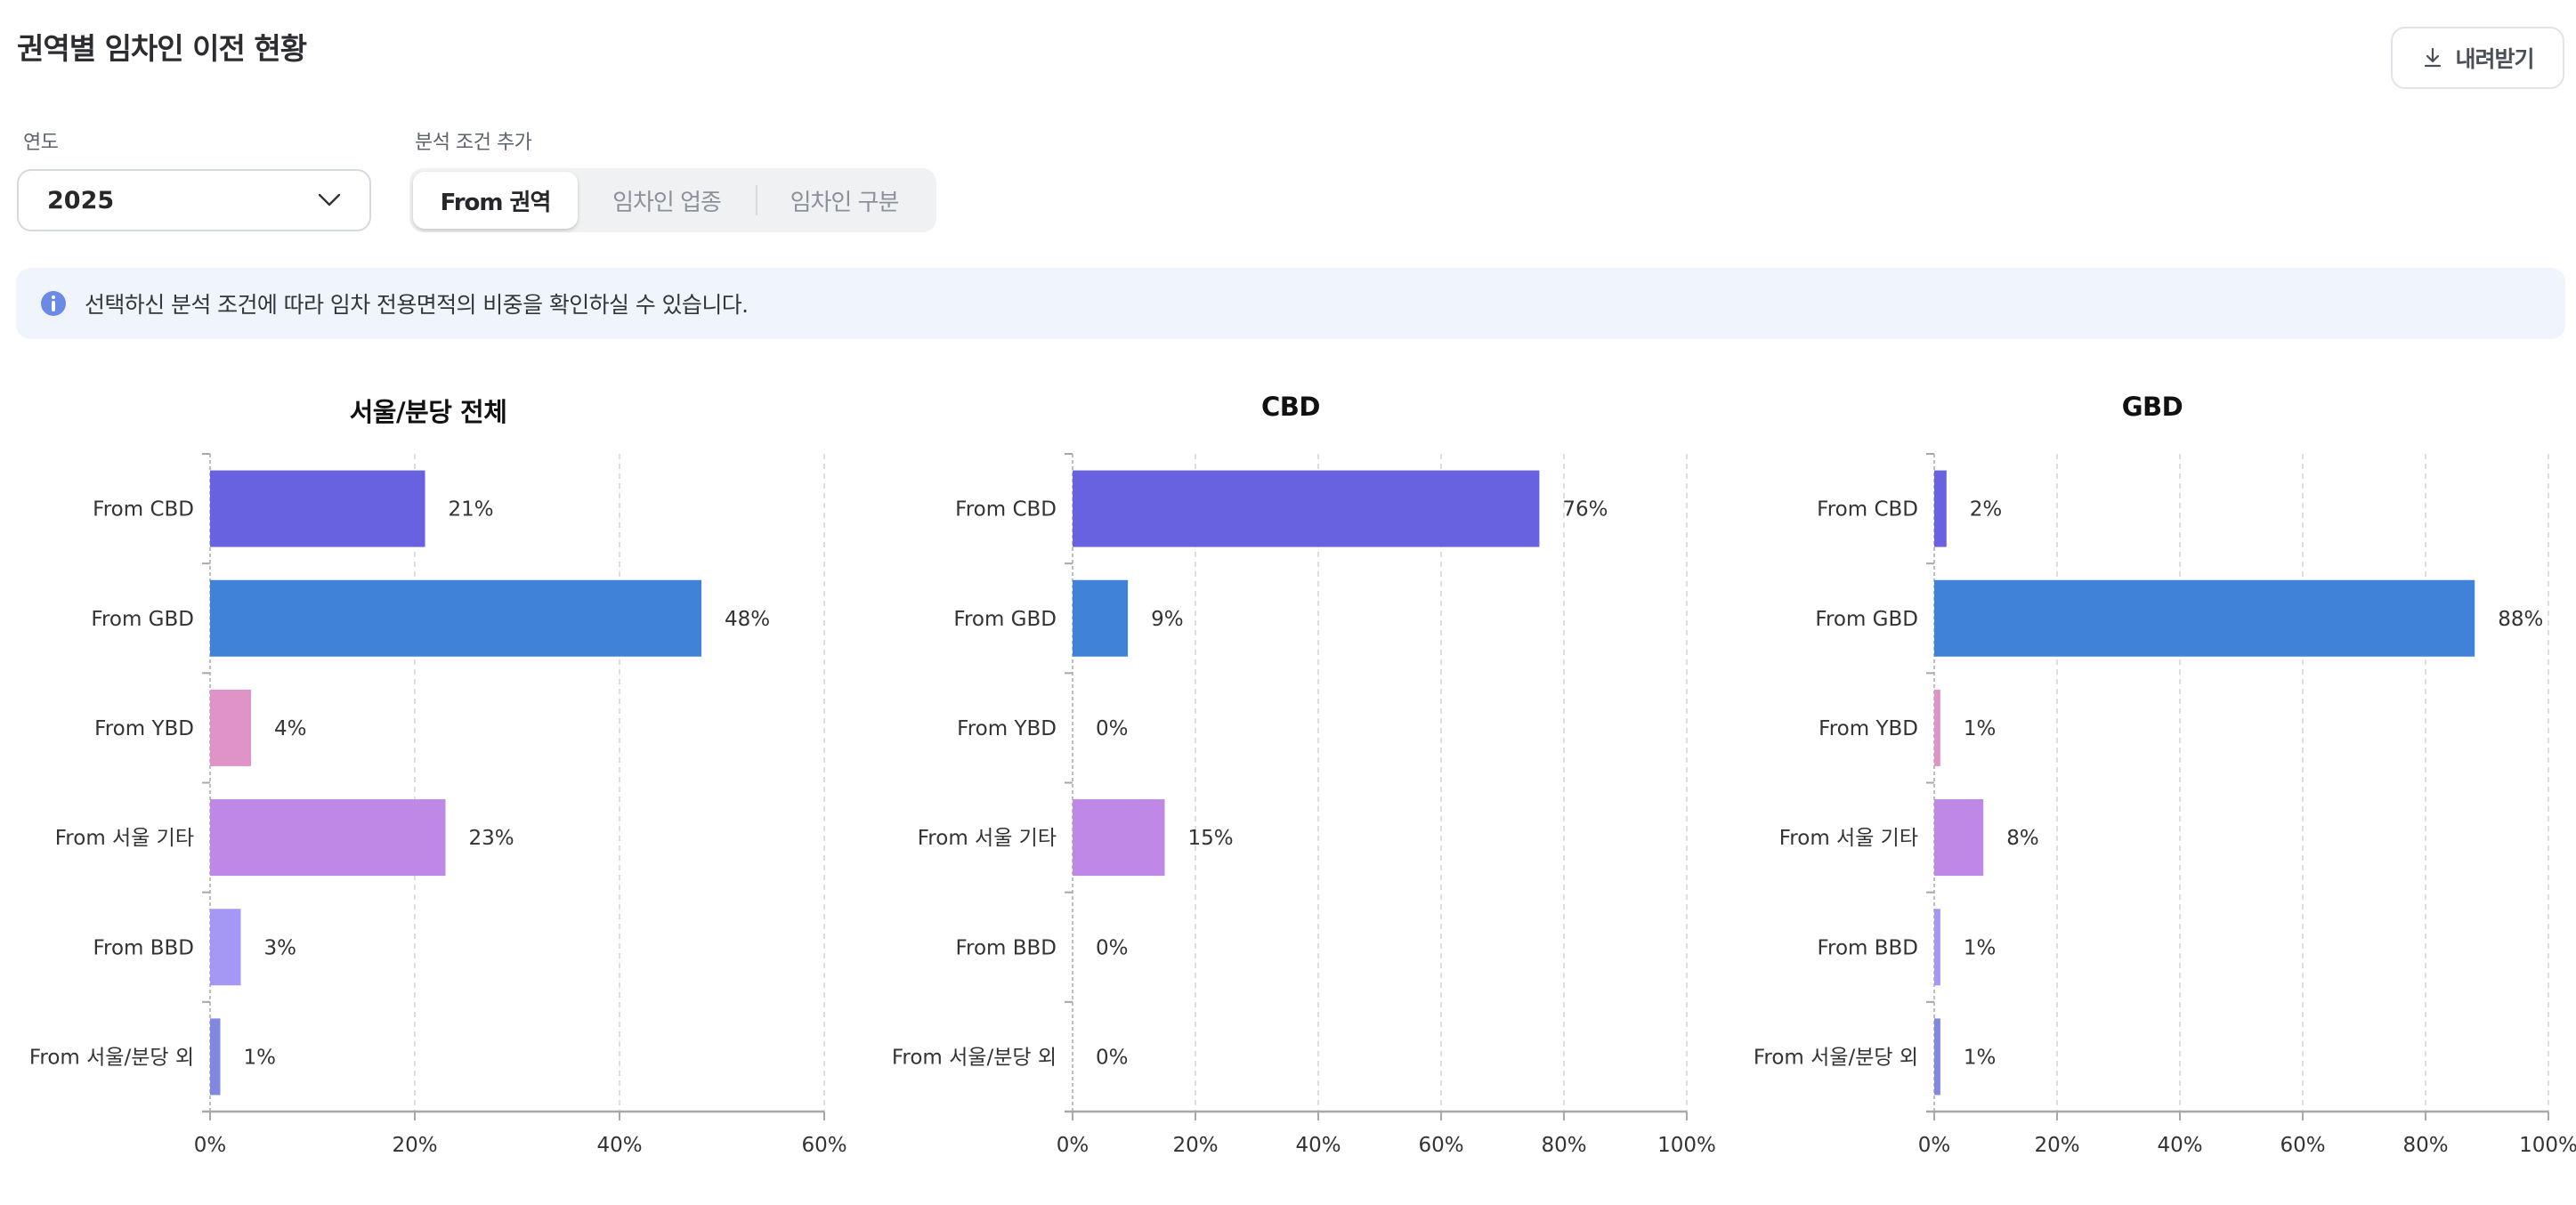 The height and width of the screenshot is (1205, 2576). I want to click on page-title: 권역별 임차인 이전 현황, so click(162, 48).